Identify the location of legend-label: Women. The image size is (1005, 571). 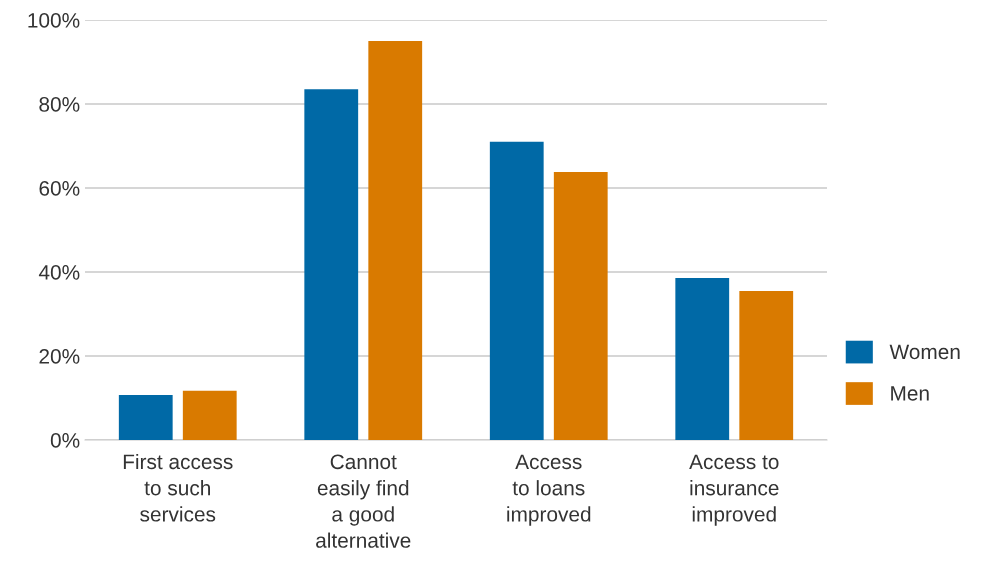
(924, 352).